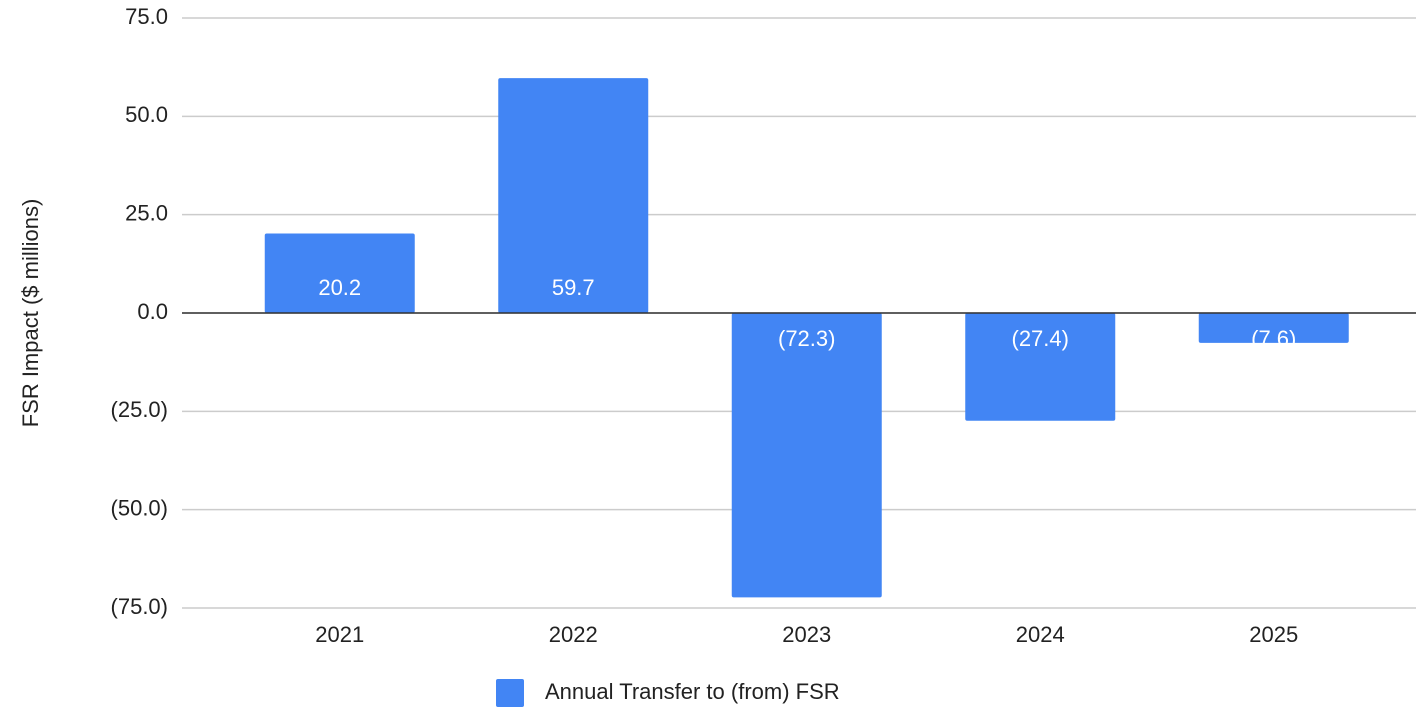 Image resolution: width=1416 pixels, height=708 pixels. What do you see at coordinates (1040, 338) in the screenshot?
I see `value-label: (27.4)` at bounding box center [1040, 338].